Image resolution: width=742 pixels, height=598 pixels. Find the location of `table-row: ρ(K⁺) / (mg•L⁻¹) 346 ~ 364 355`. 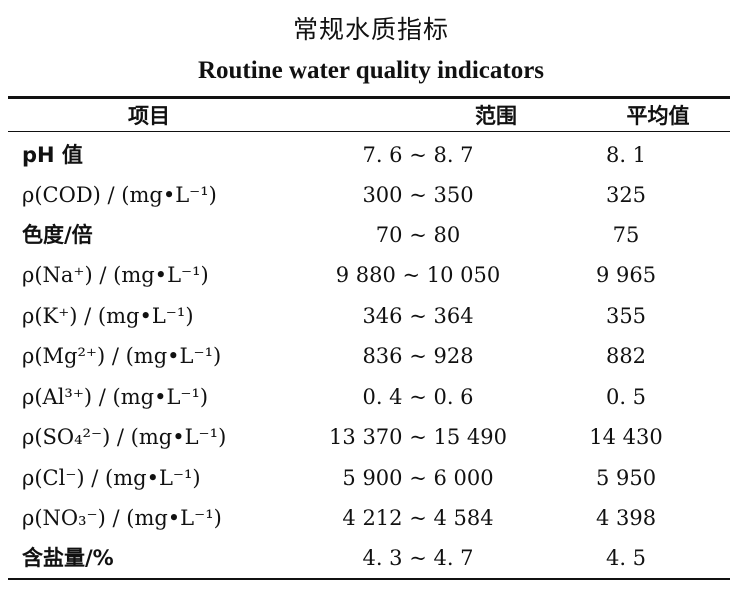

table-row: ρ(K⁺) / (mg•L⁻¹) 346 ~ 364 355 is located at coordinates (371, 321).